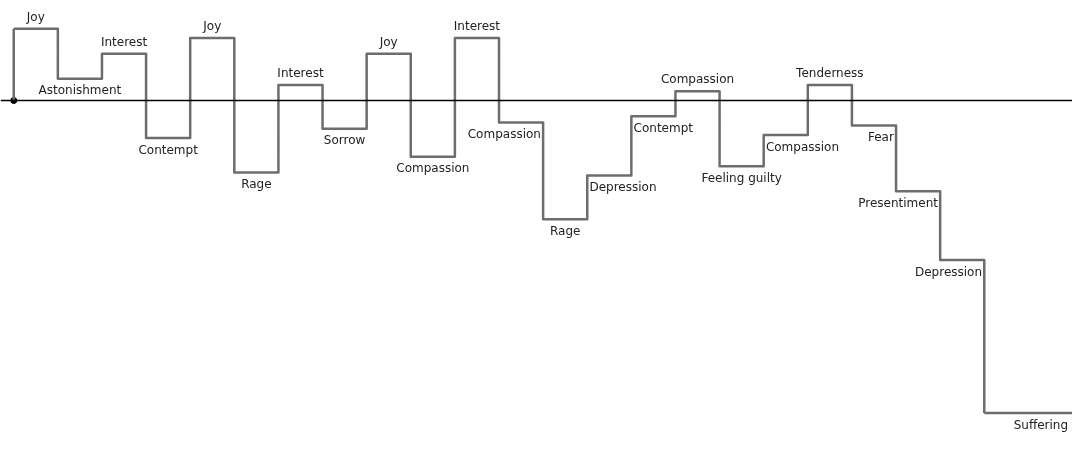 This screenshot has width=1072, height=450. What do you see at coordinates (35, 16) in the screenshot?
I see `text: Joy` at bounding box center [35, 16].